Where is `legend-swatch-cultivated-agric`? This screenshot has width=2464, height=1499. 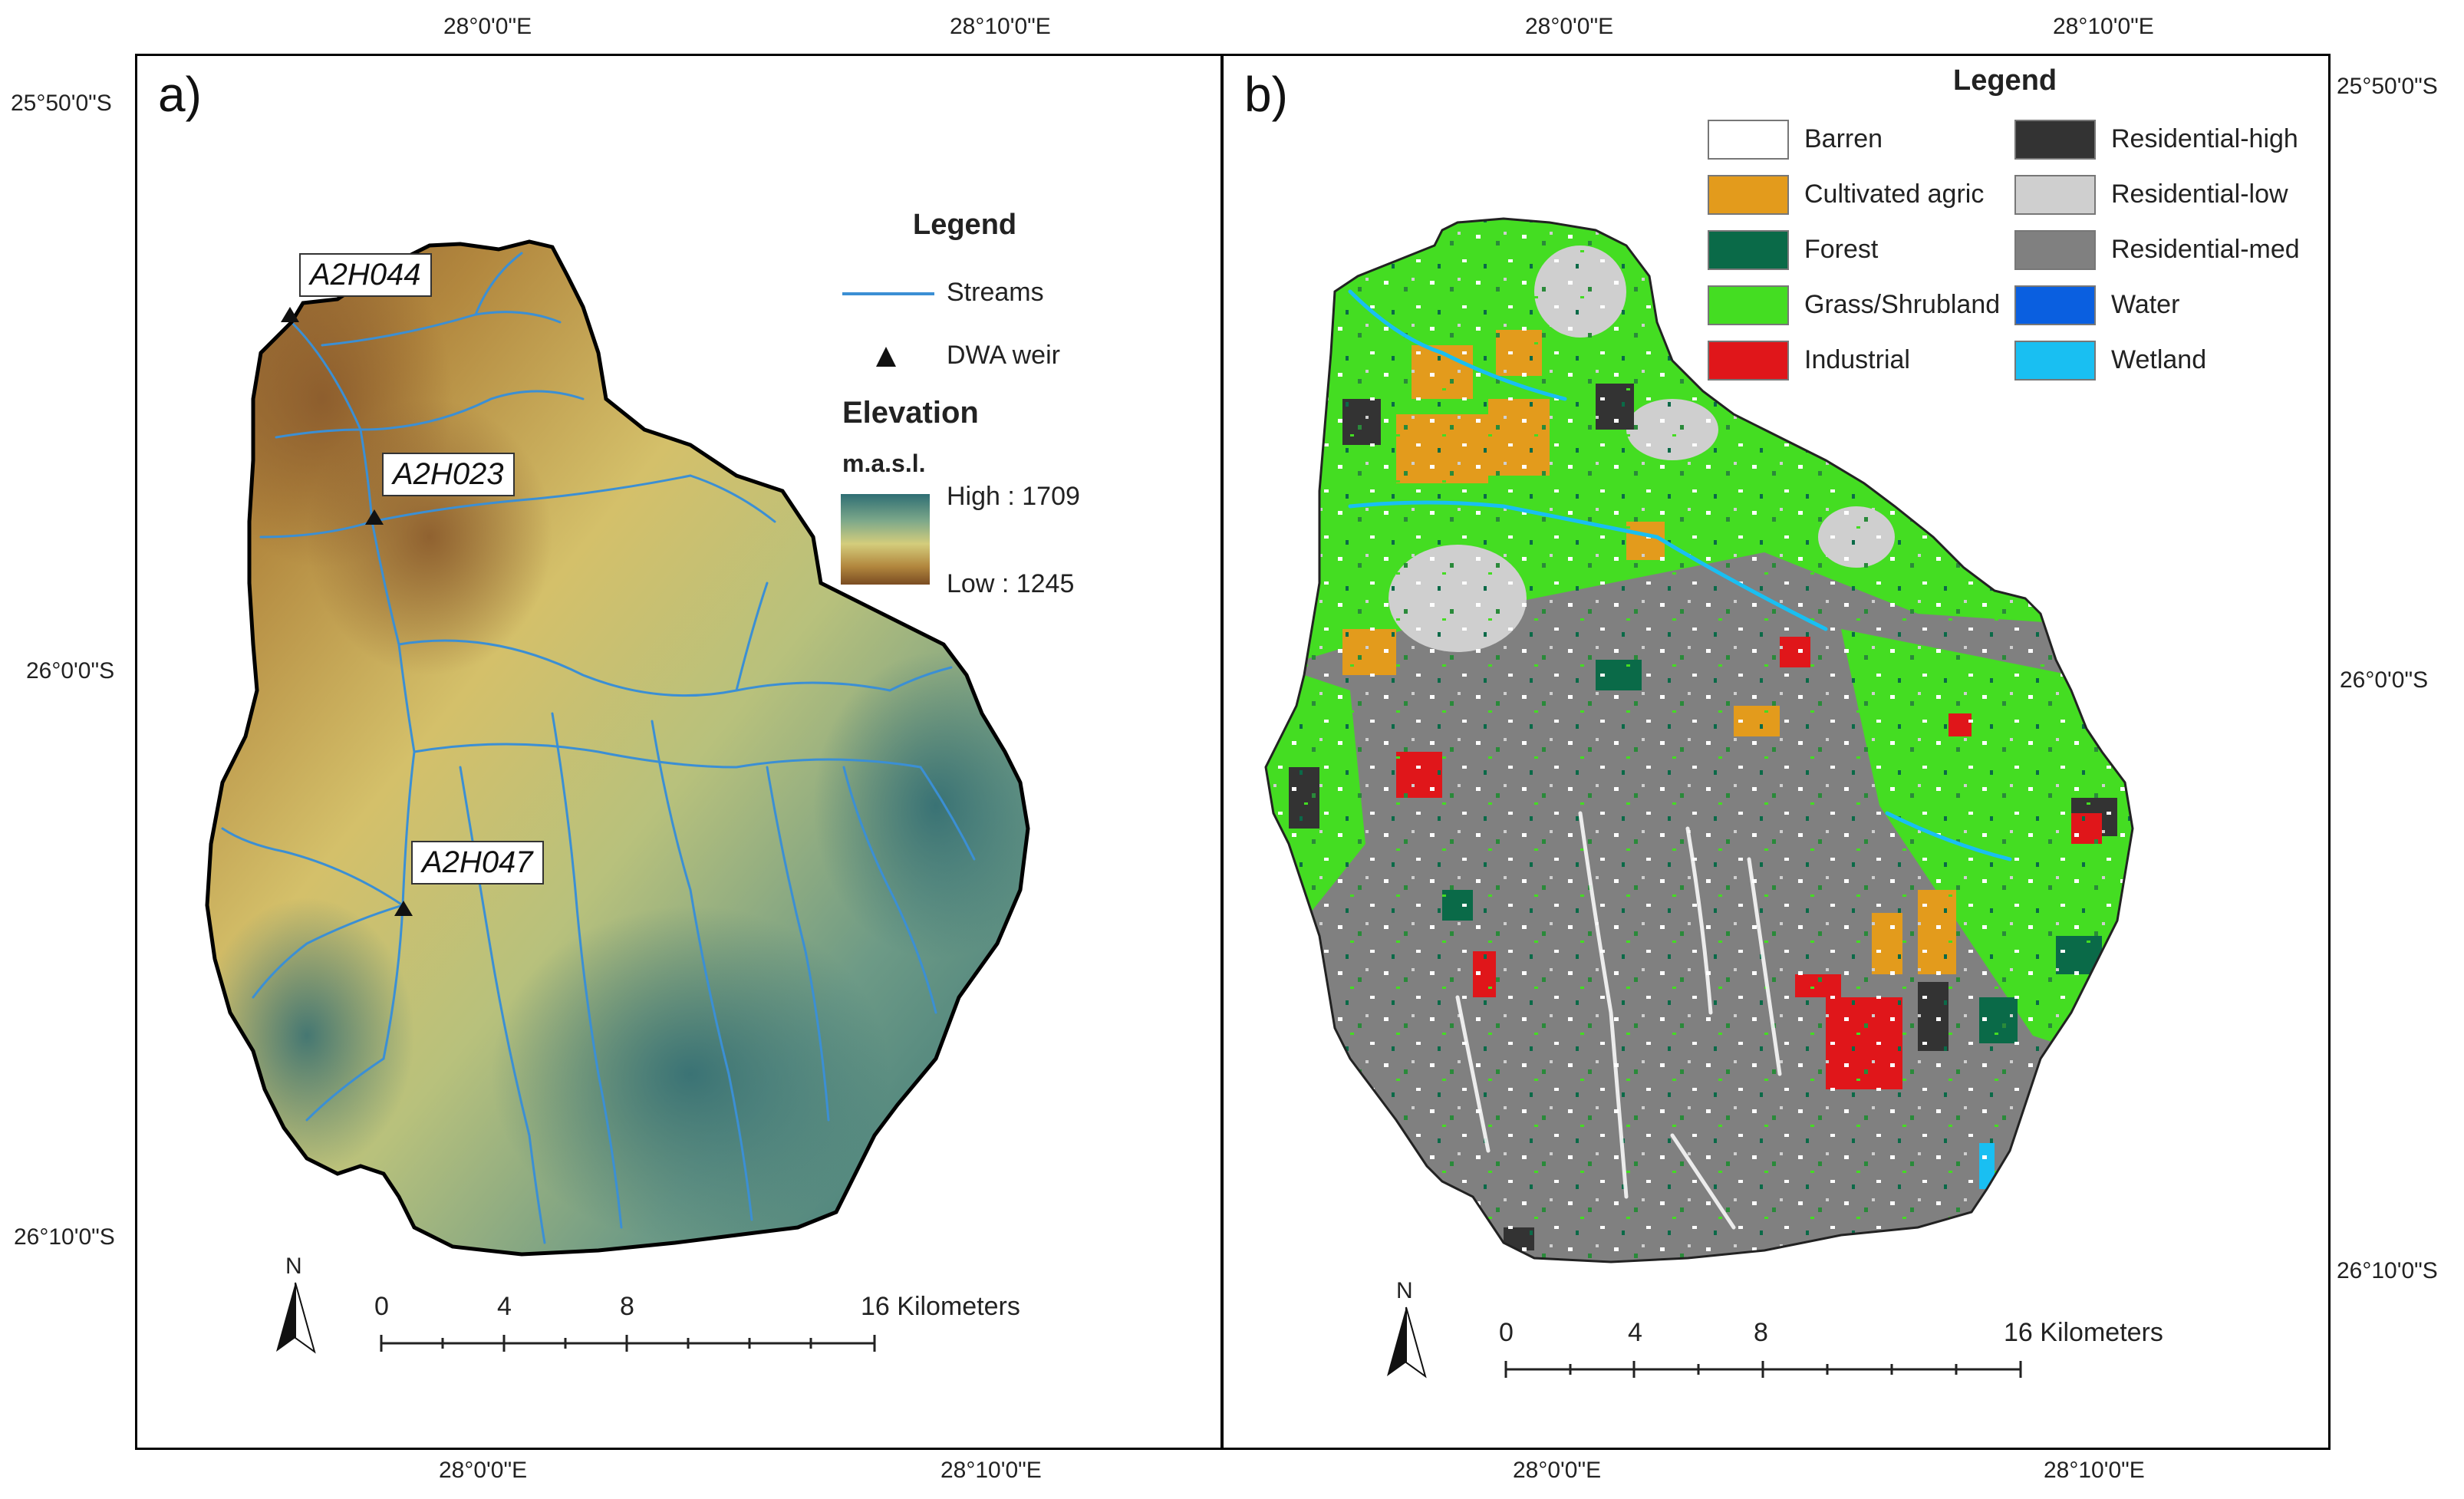 legend-swatch-cultivated-agric is located at coordinates (1748, 195).